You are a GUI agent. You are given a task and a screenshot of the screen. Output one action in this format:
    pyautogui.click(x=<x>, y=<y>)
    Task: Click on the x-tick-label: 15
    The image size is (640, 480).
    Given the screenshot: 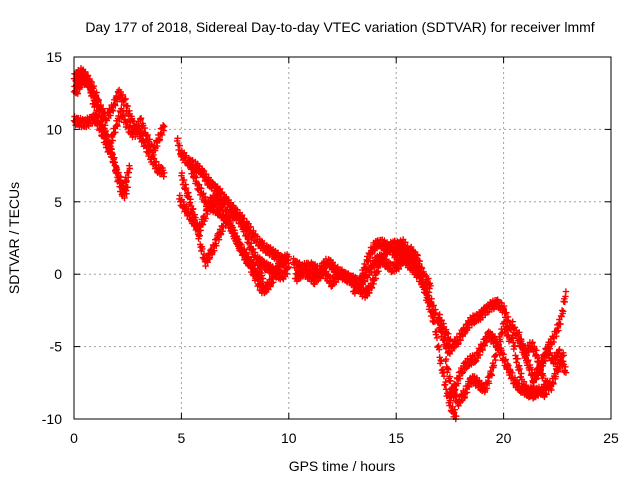 What is the action you would take?
    pyautogui.click(x=396, y=438)
    